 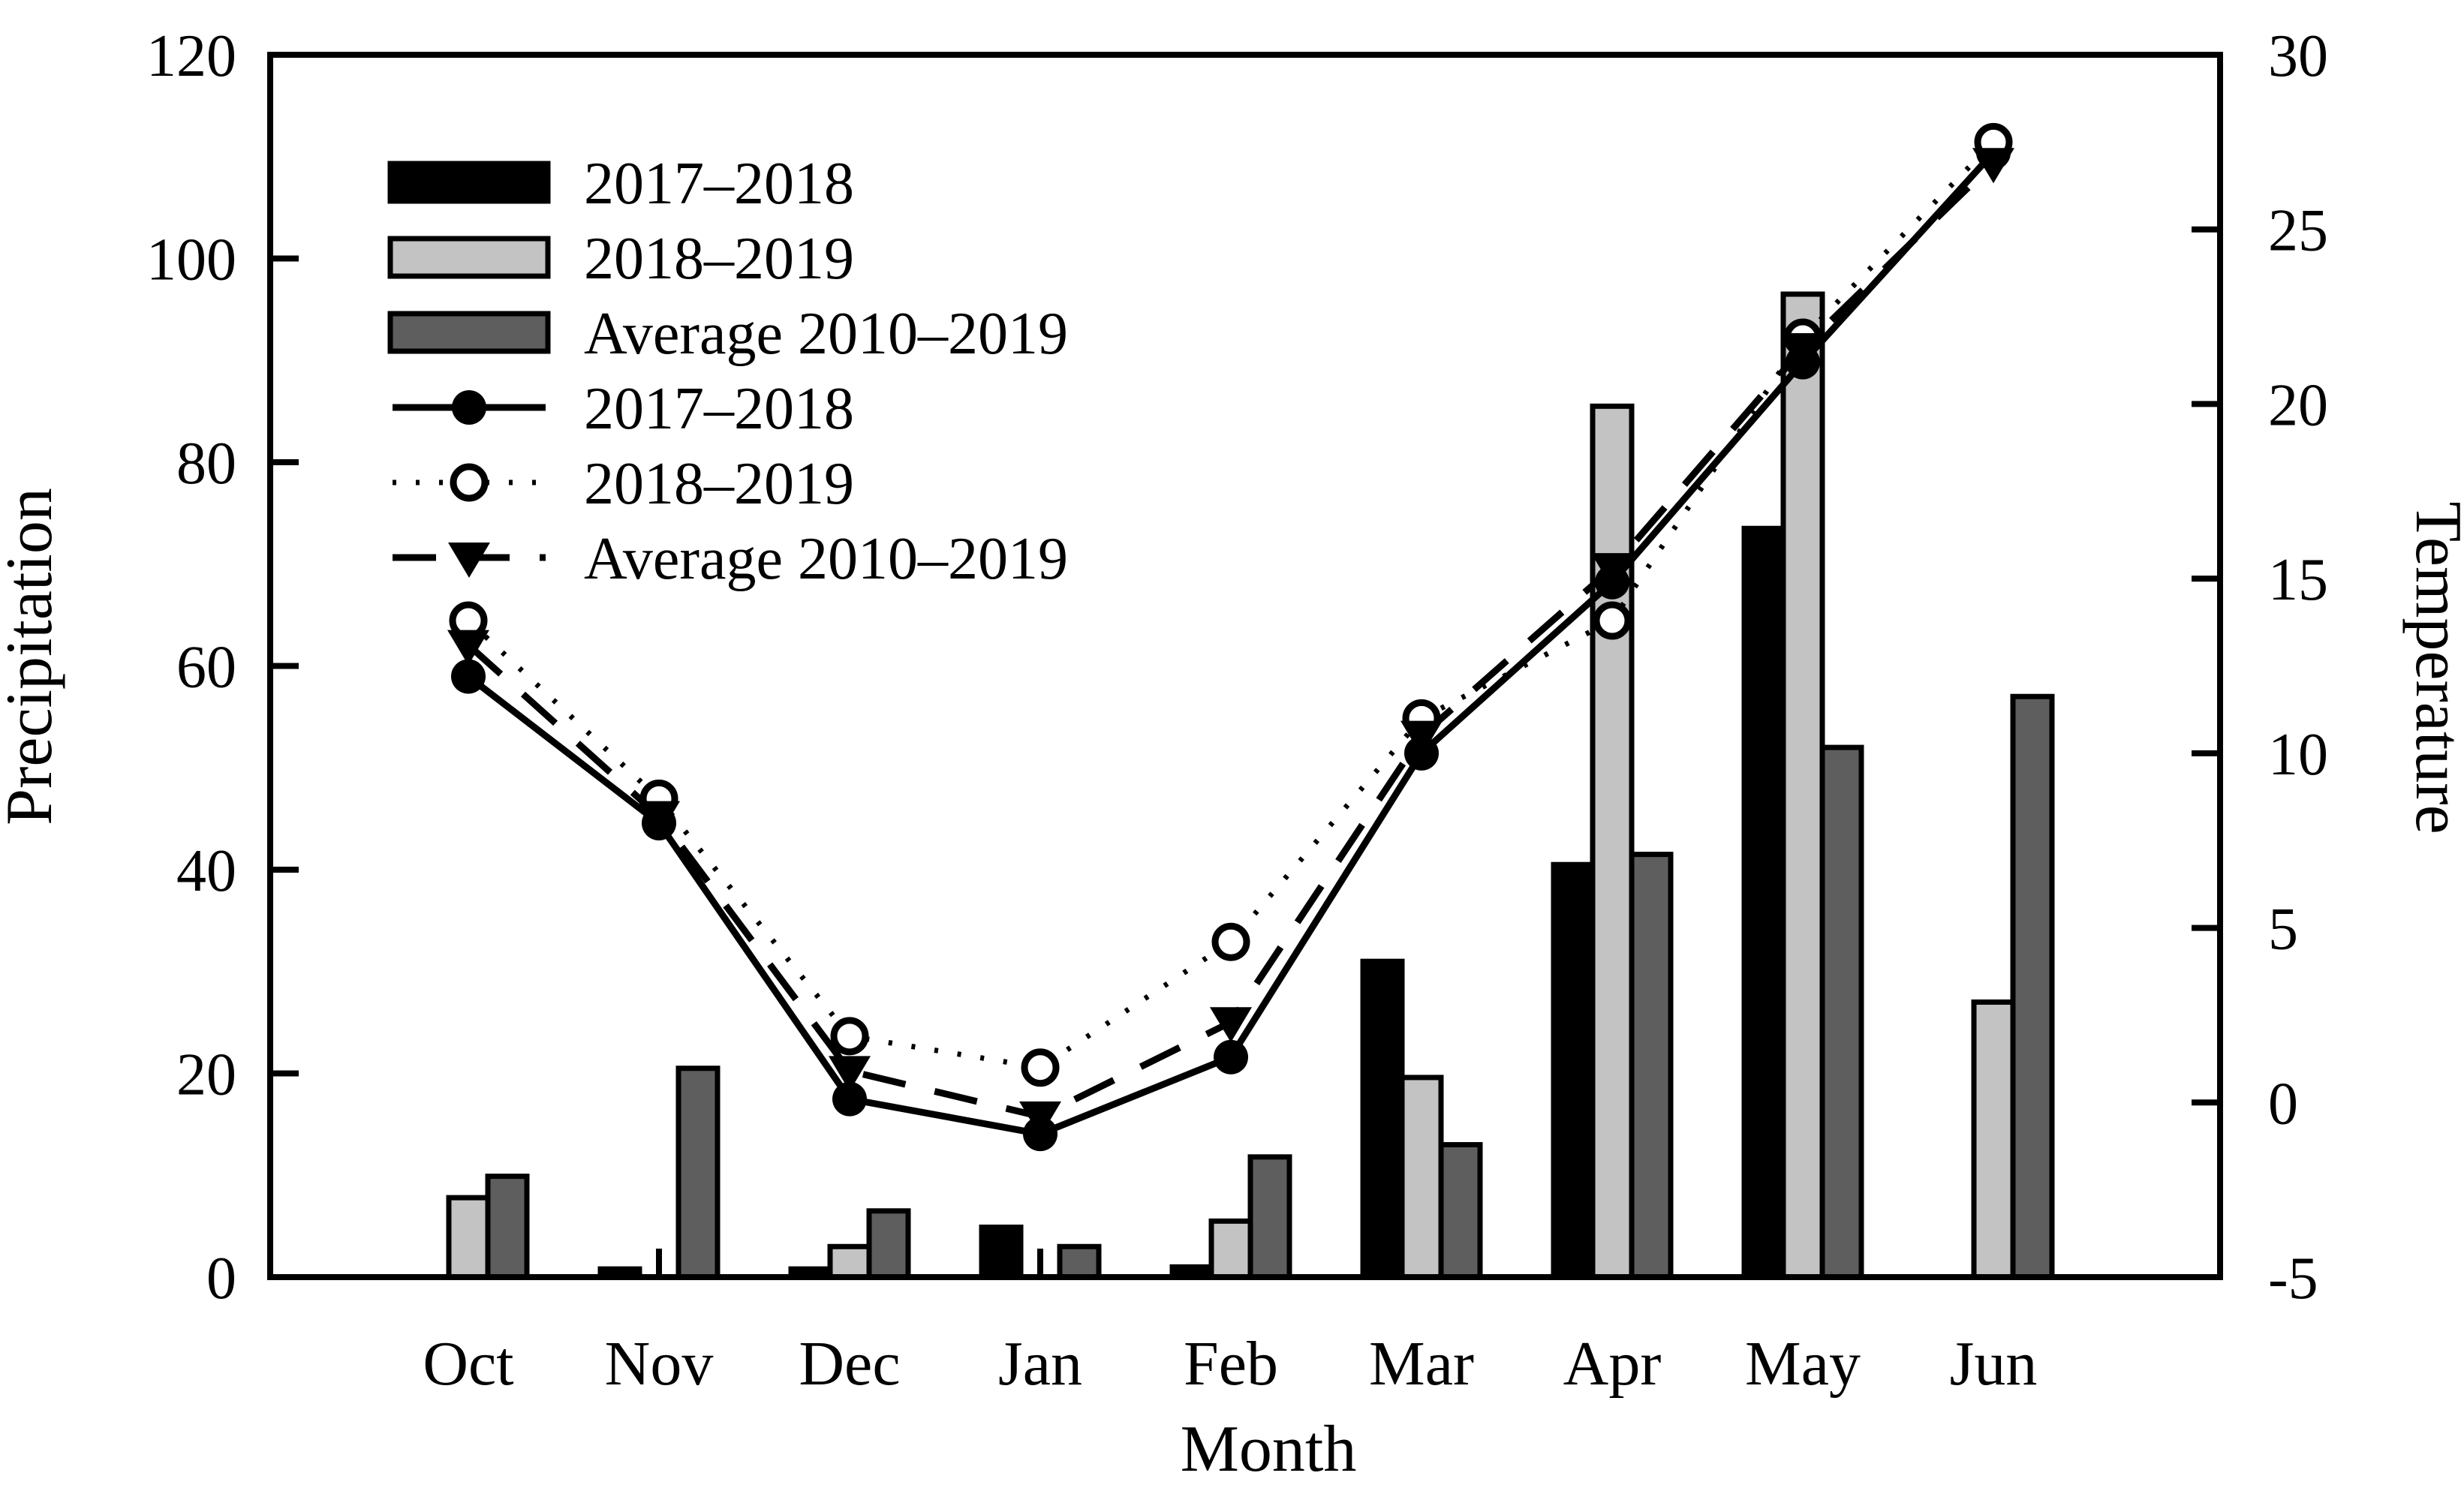 What do you see at coordinates (2298, 405) in the screenshot?
I see `right-axis-tick-label: 20` at bounding box center [2298, 405].